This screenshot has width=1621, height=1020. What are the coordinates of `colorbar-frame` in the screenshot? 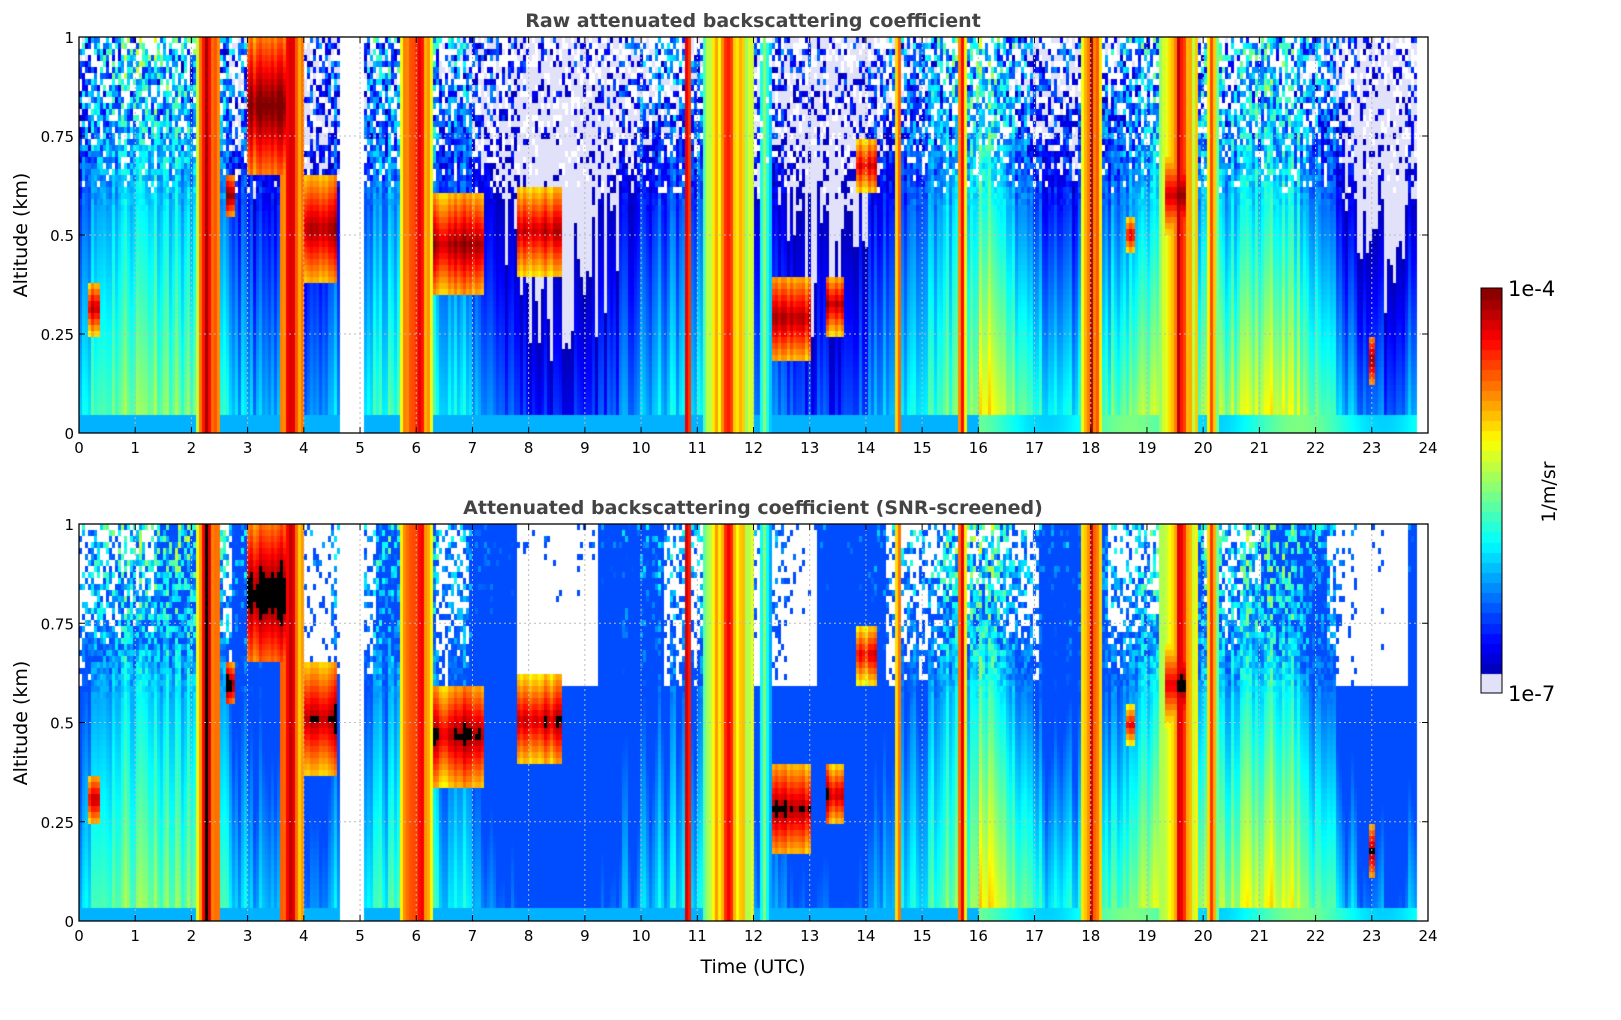 It's located at (1491, 490).